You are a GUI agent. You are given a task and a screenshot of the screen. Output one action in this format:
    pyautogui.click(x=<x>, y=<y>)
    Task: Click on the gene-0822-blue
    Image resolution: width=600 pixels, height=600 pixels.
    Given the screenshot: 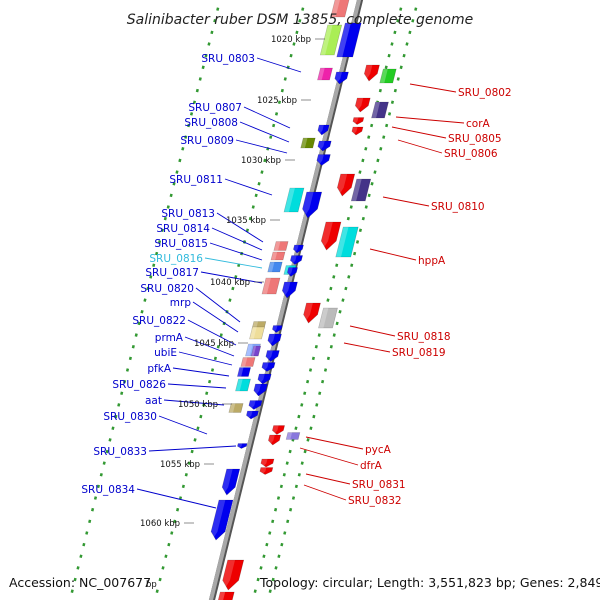 What is the action you would take?
    pyautogui.click(x=274, y=340)
    